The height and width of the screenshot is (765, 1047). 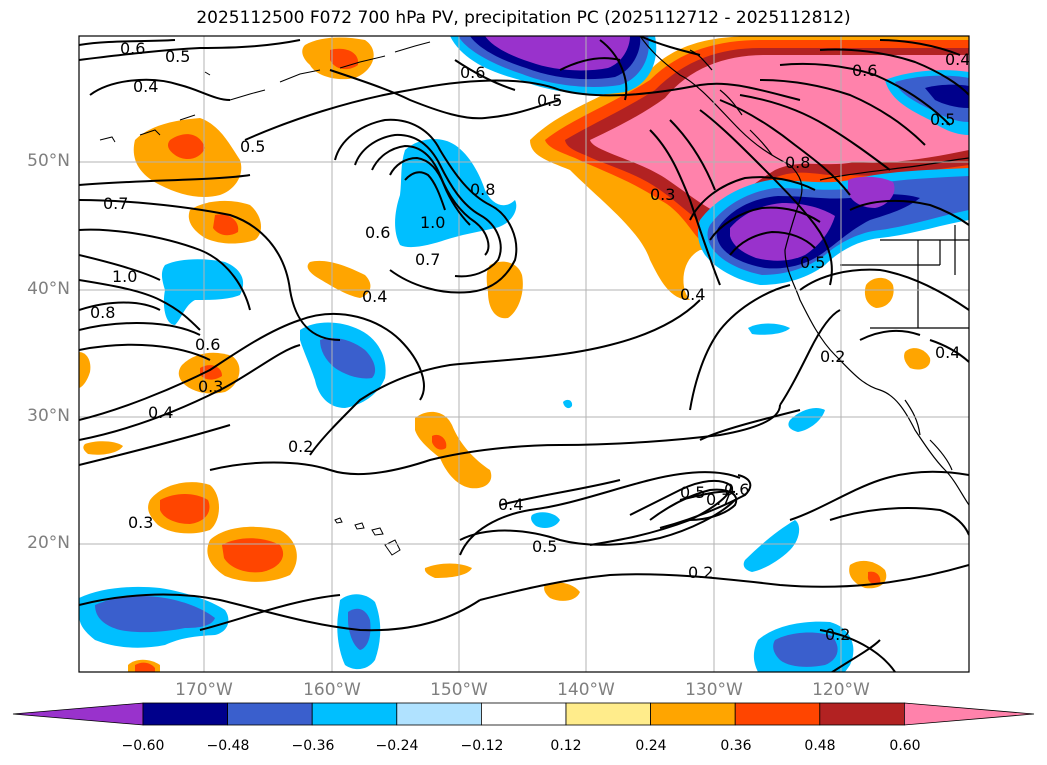 I want to click on aleutian-islands, so click(x=265, y=92).